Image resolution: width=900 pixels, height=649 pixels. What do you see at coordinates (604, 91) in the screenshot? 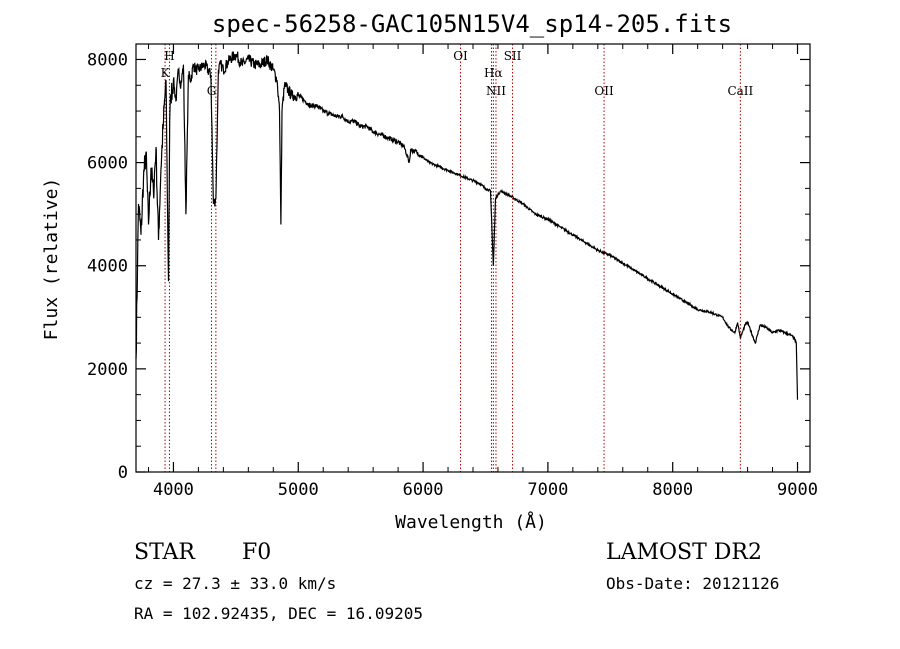
I see `annotation-label: OII` at bounding box center [604, 91].